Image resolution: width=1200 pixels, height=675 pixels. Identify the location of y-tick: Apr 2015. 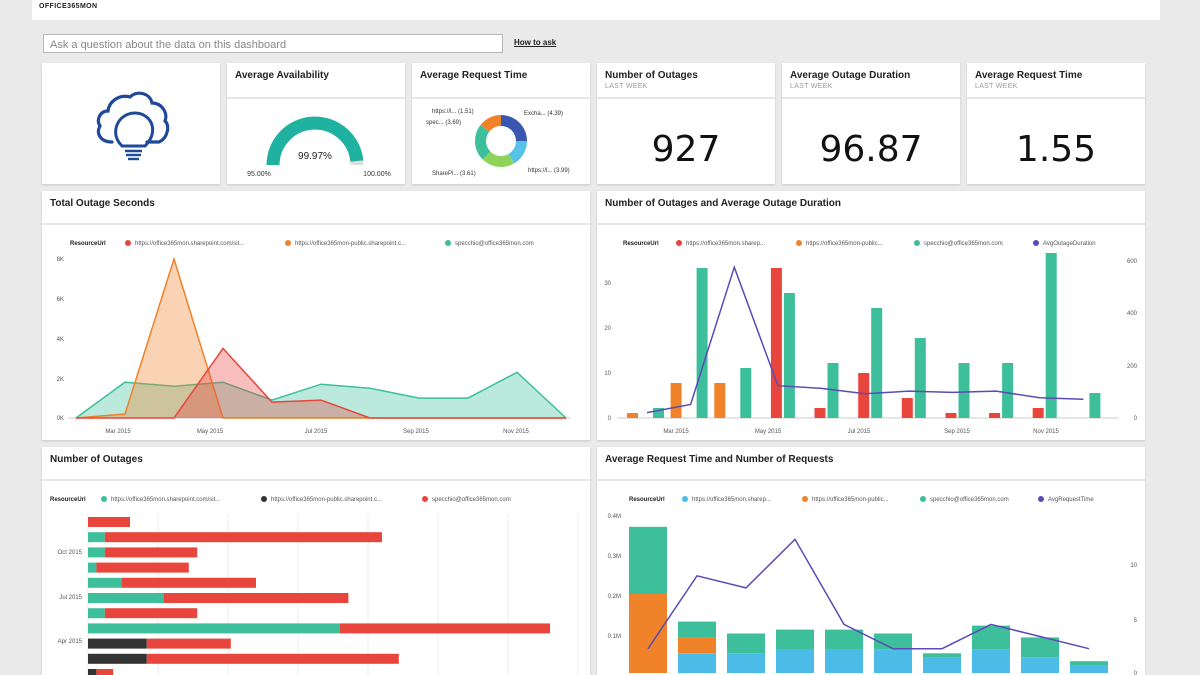
(70, 642).